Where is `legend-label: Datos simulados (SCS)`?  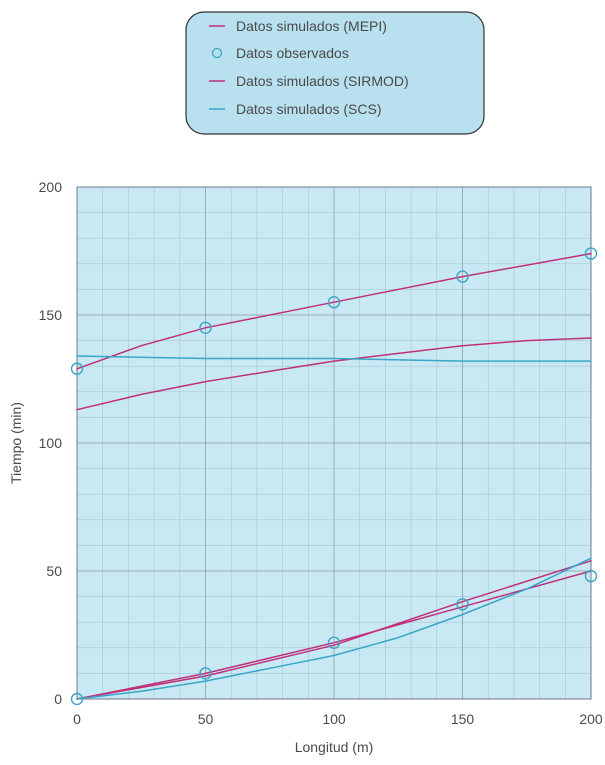
legend-label: Datos simulados (SCS) is located at coordinates (309, 109).